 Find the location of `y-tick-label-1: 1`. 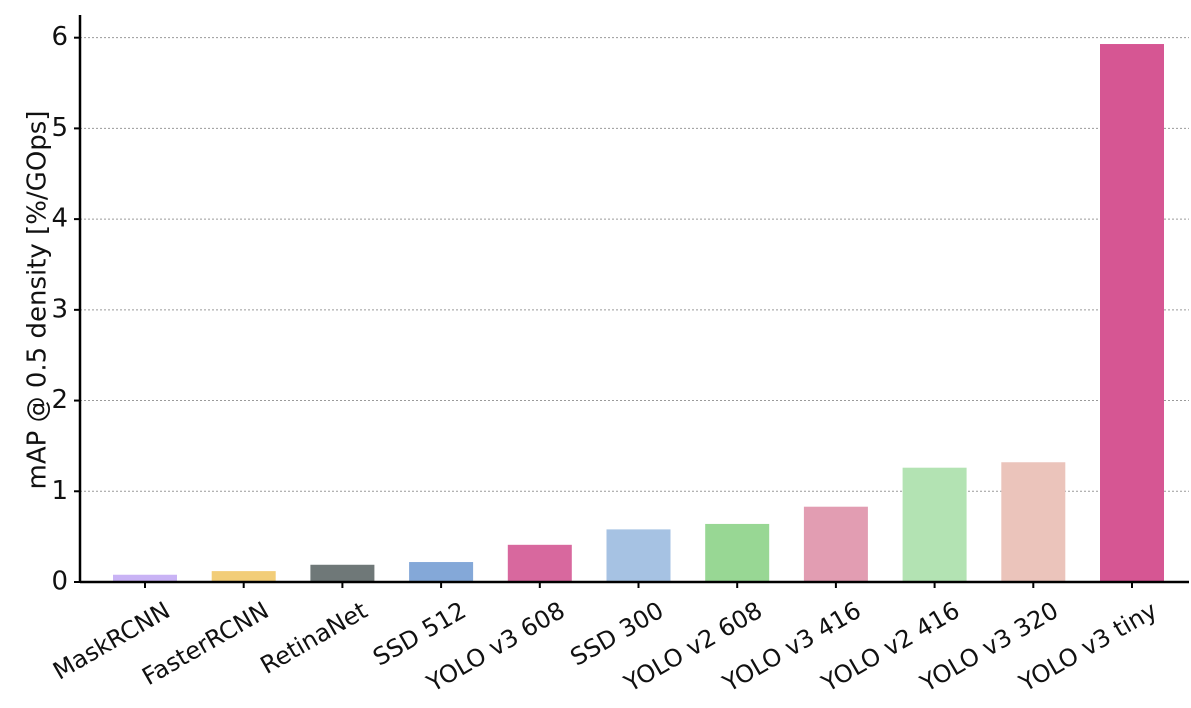

y-tick-label-1: 1 is located at coordinates (59, 491).